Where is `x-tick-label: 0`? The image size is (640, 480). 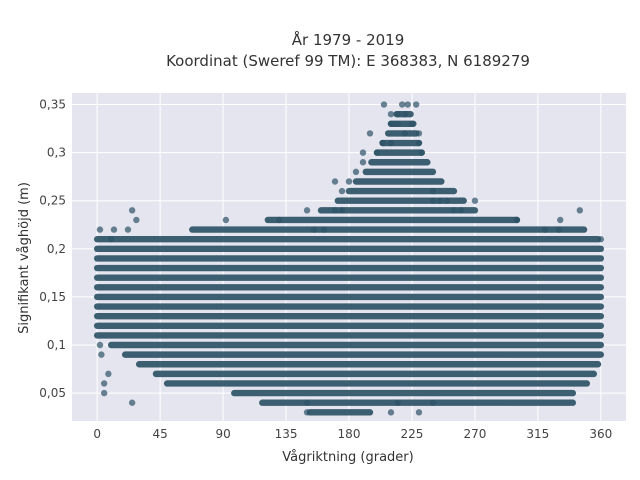
x-tick-label: 0 is located at coordinates (97, 434).